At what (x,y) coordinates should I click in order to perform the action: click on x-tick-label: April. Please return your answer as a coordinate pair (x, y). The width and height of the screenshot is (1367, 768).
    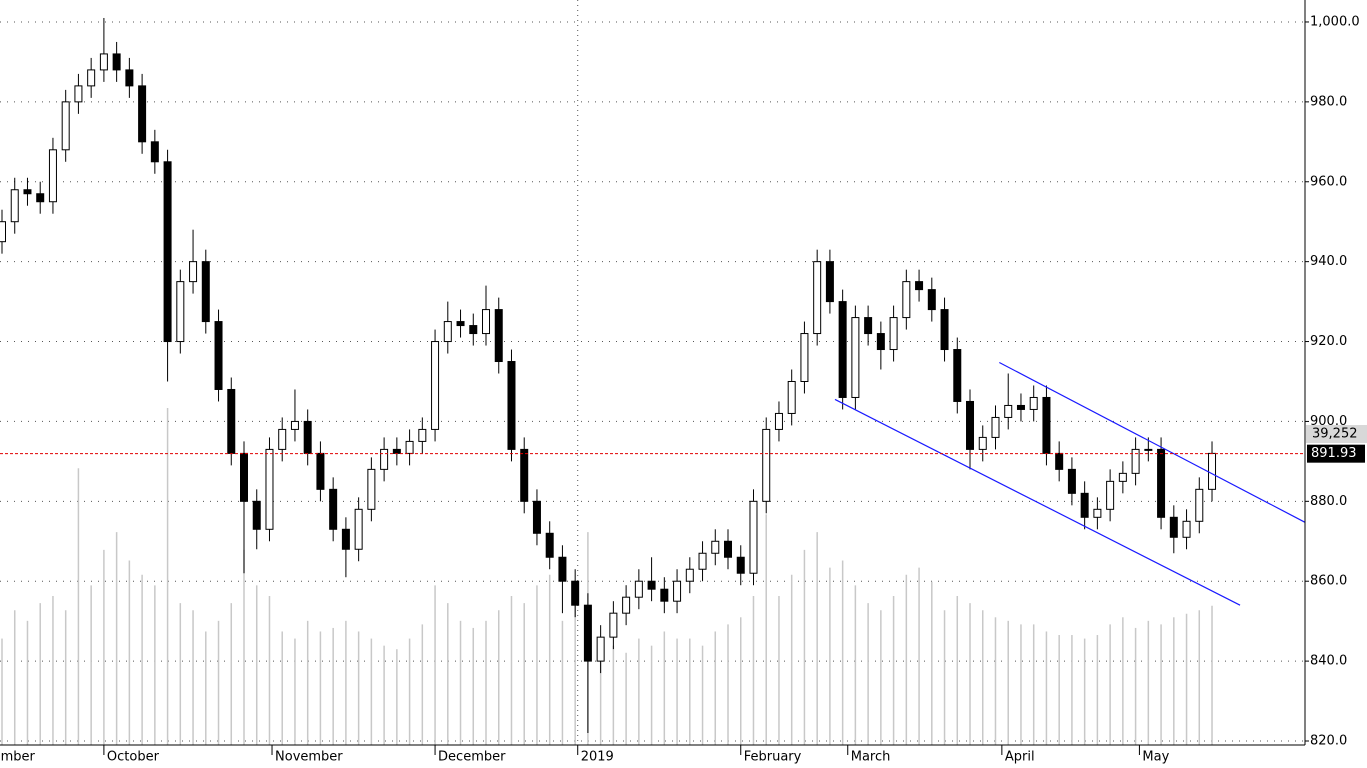
    Looking at the image, I should click on (1020, 757).